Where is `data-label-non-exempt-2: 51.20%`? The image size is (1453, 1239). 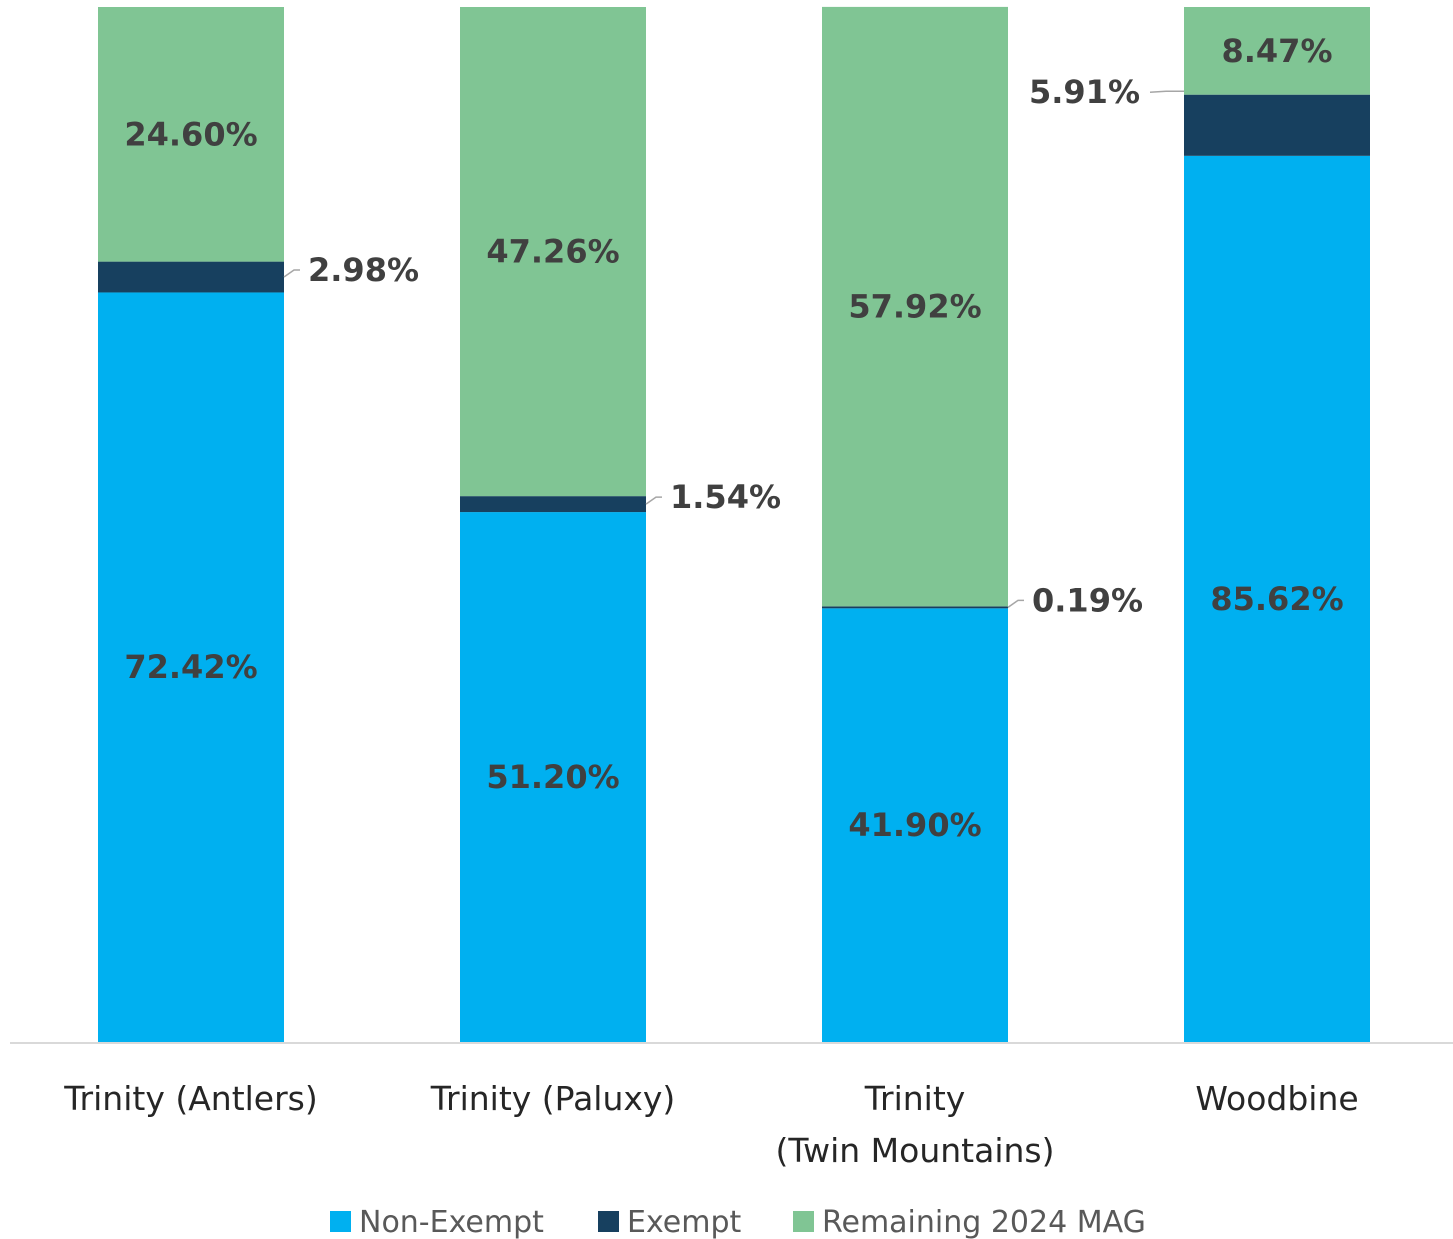 data-label-non-exempt-2: 51.20% is located at coordinates (552, 777).